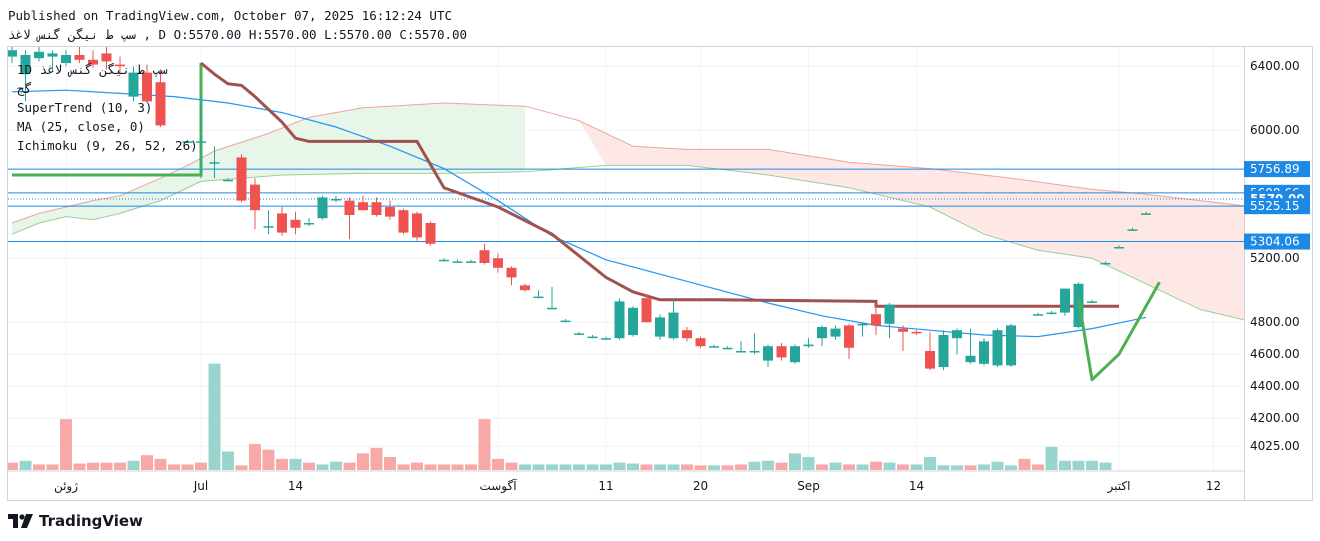 This screenshot has width=1320, height=541. I want to click on legend-ma: MA (25, close, 0), so click(81, 126).